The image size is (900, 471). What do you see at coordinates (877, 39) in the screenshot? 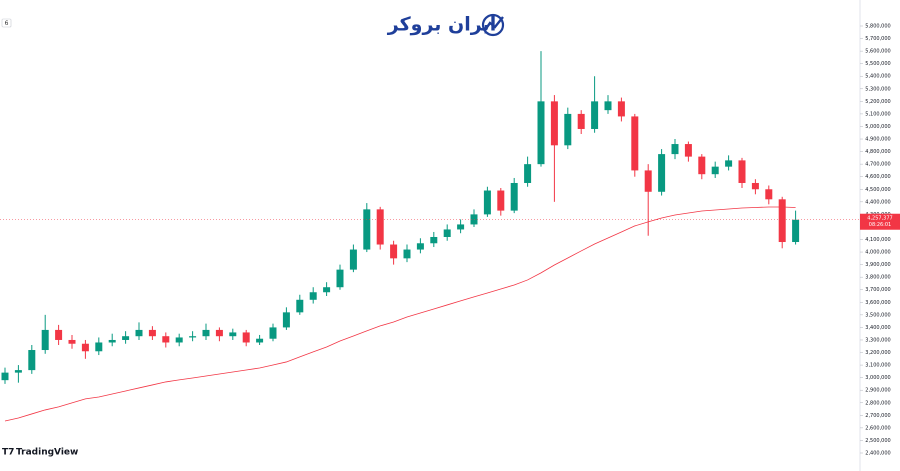
I see `y-tick-label: 5,700,000` at bounding box center [877, 39].